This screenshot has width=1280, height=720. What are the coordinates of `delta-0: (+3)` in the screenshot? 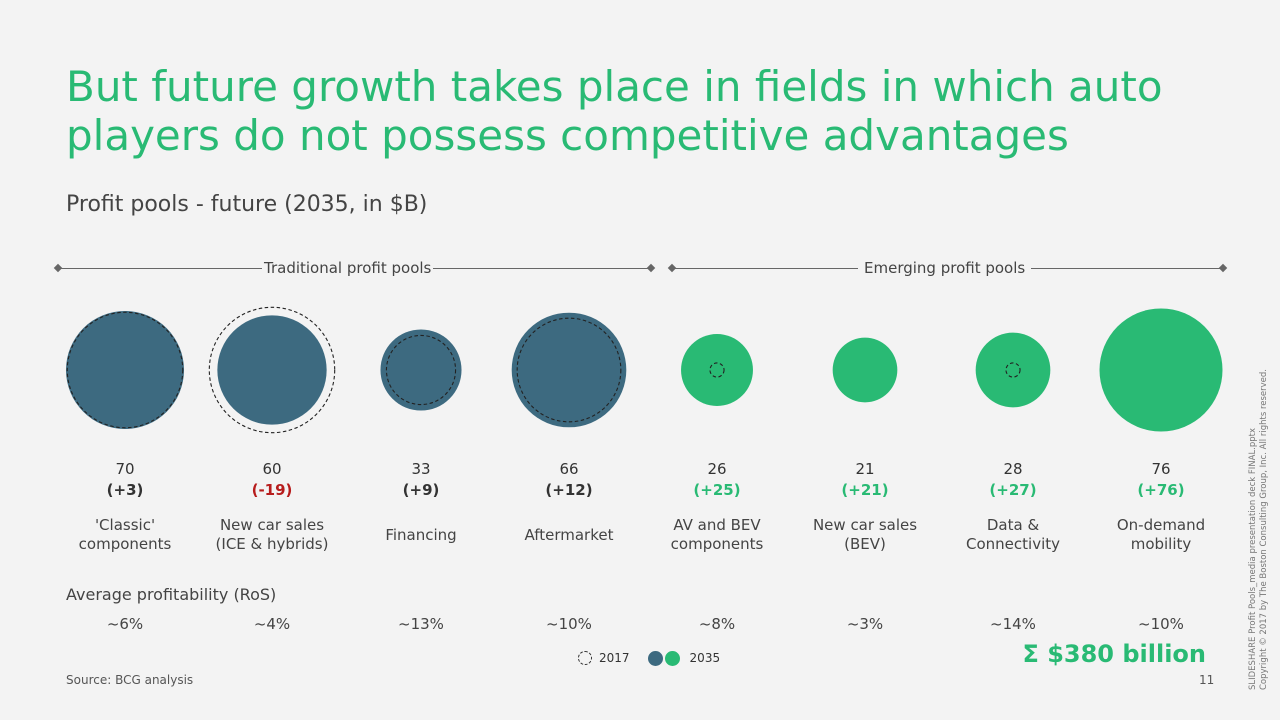 It's located at (125, 490).